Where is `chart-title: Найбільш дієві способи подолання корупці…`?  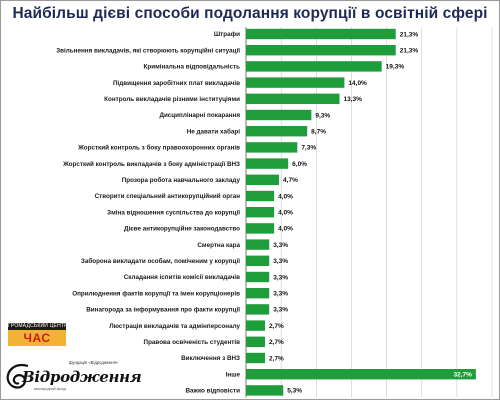 chart-title: Найбільш дієві способи подолання корупці… is located at coordinates (250, 13).